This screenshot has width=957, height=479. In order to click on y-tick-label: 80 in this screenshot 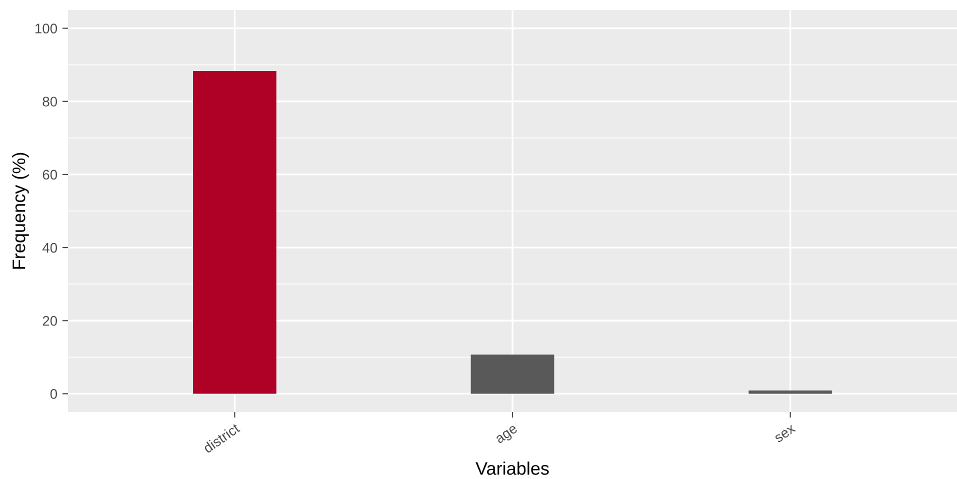, I will do `click(50, 101)`.